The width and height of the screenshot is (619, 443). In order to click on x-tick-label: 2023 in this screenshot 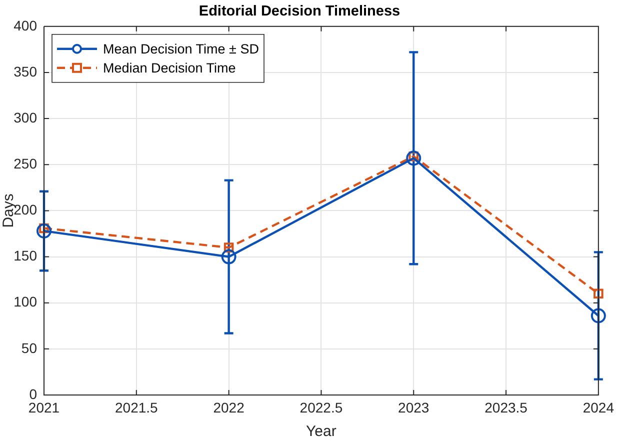, I will do `click(414, 407)`.